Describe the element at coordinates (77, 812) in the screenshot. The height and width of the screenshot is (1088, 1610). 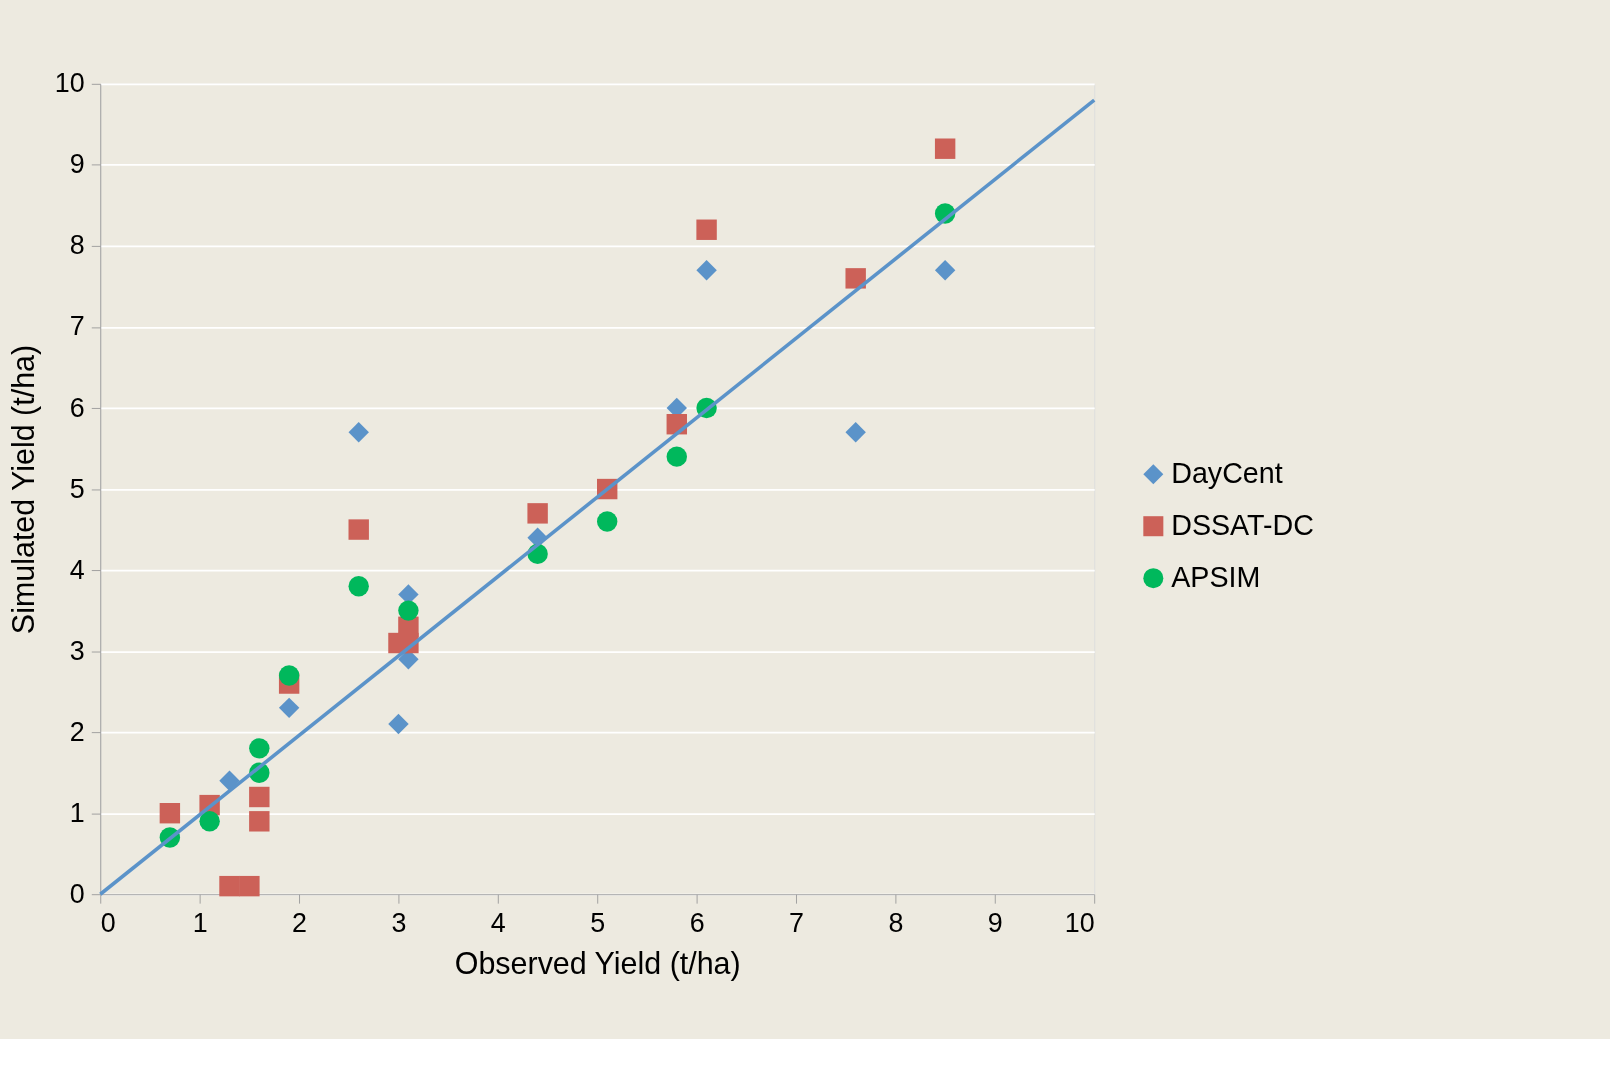
I see `y-tick-label: 1` at that location.